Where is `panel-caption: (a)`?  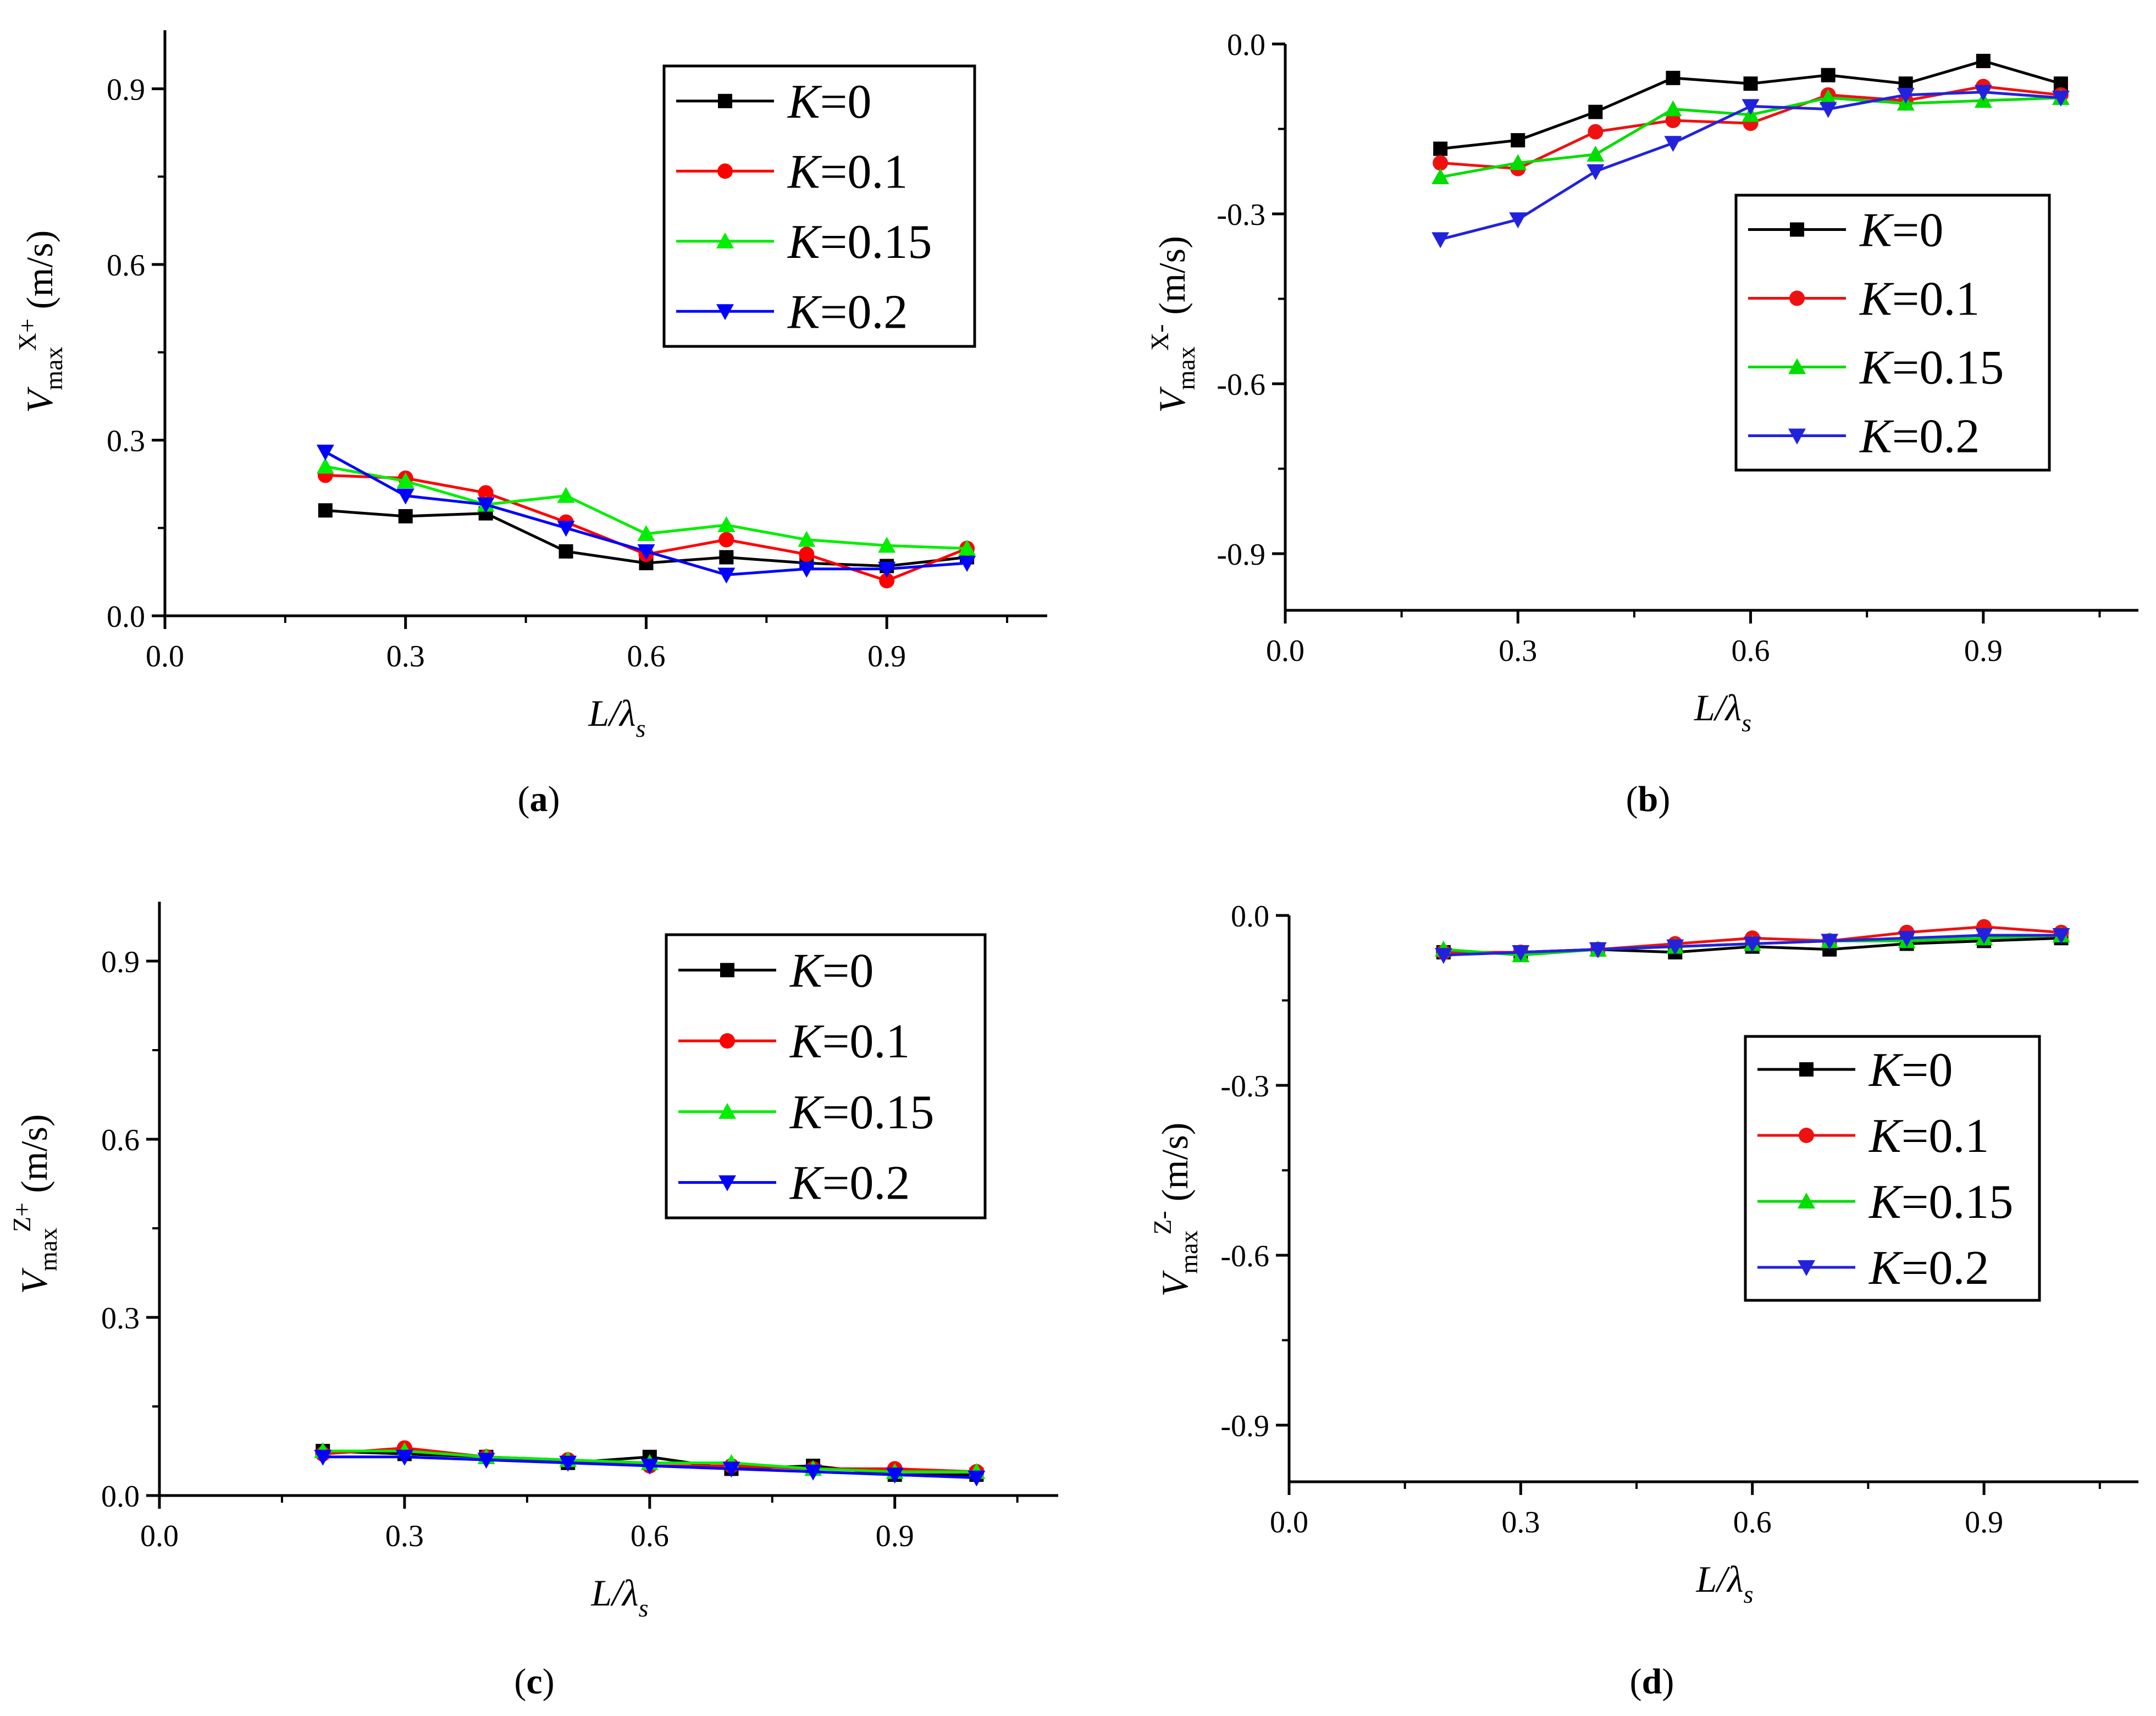 panel-caption: (a) is located at coordinates (539, 799).